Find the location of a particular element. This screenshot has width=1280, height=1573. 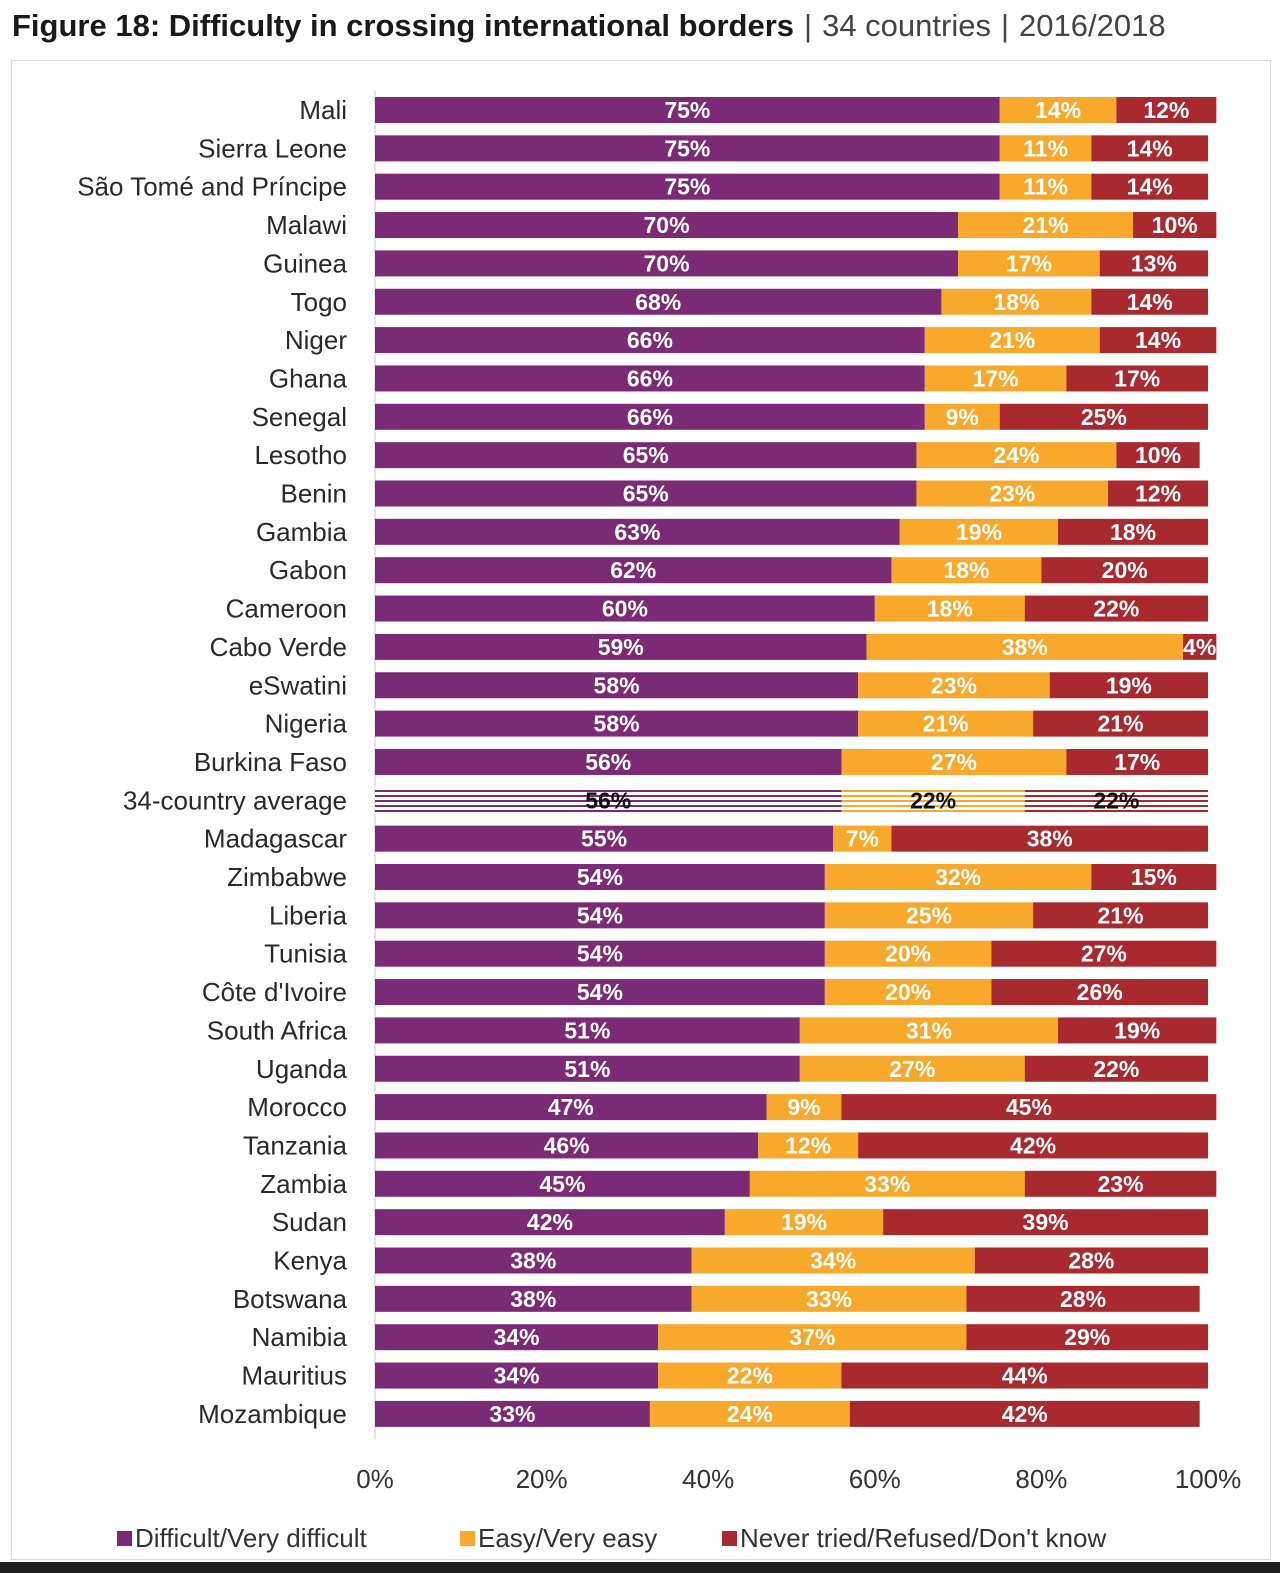

category-label: Niger is located at coordinates (316, 340).